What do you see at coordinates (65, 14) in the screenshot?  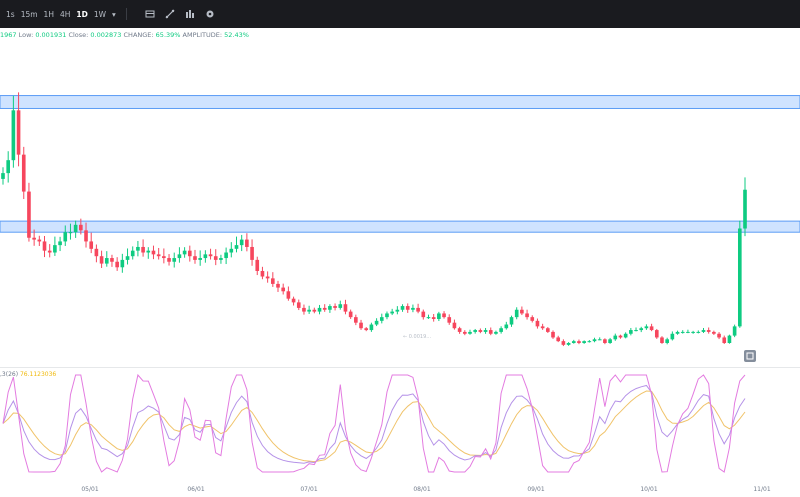 I see `timeframe-4h: 4H` at bounding box center [65, 14].